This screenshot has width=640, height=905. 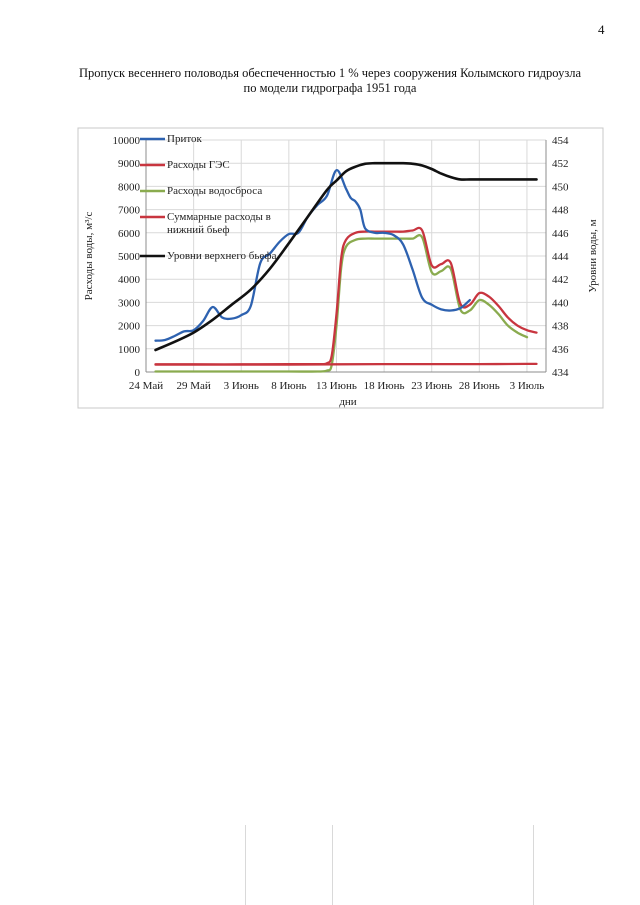 I want to click on y-right-tick-label: 444, so click(x=560, y=257).